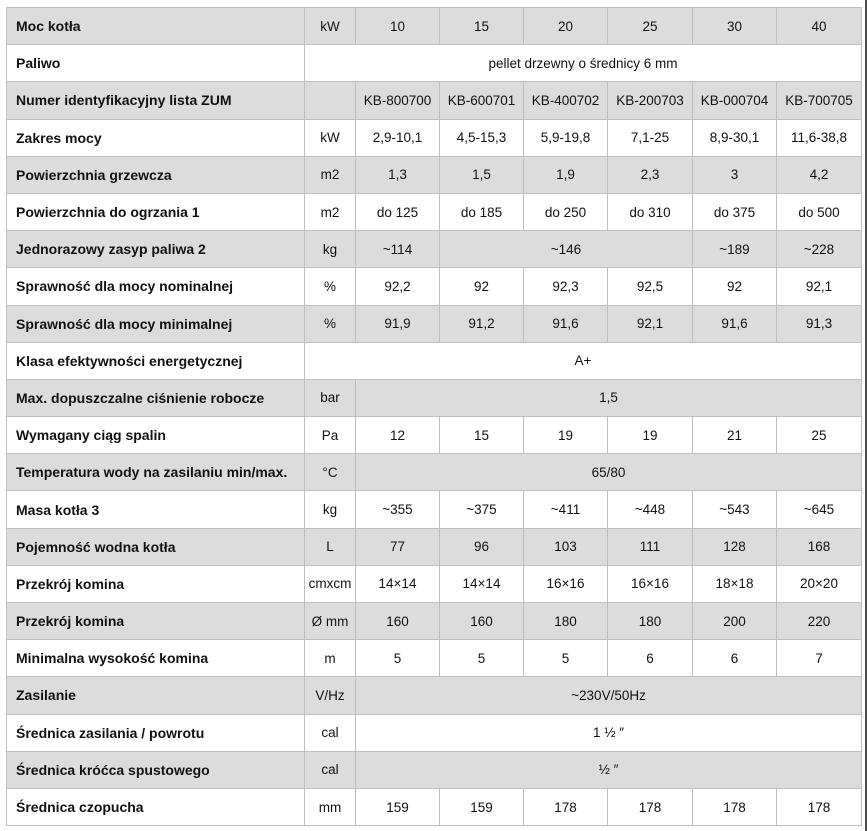 Image resolution: width=867 pixels, height=831 pixels. I want to click on value-cell: 111, so click(650, 546).